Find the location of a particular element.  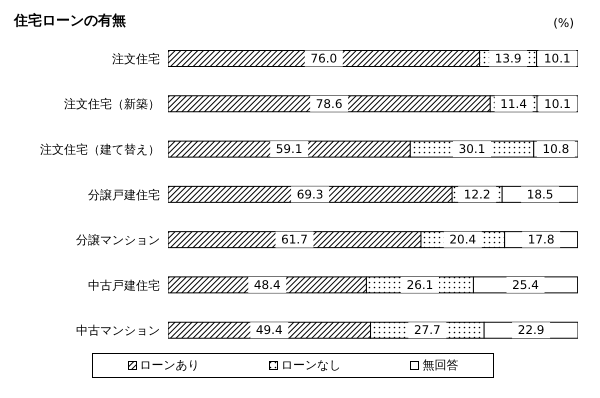

data-label: 48.4 is located at coordinates (267, 285).